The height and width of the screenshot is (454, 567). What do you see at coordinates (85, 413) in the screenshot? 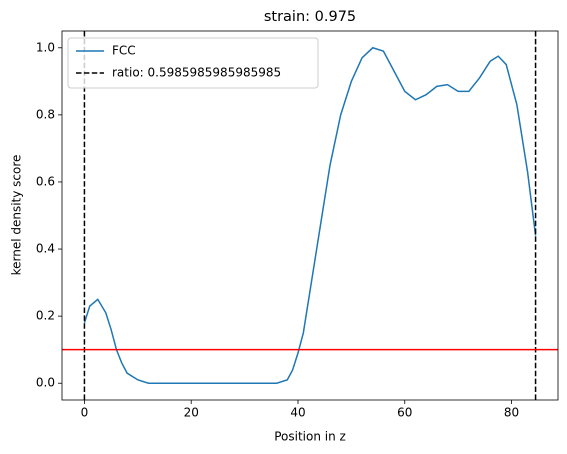
I see `x-tick-label: 0` at bounding box center [85, 413].